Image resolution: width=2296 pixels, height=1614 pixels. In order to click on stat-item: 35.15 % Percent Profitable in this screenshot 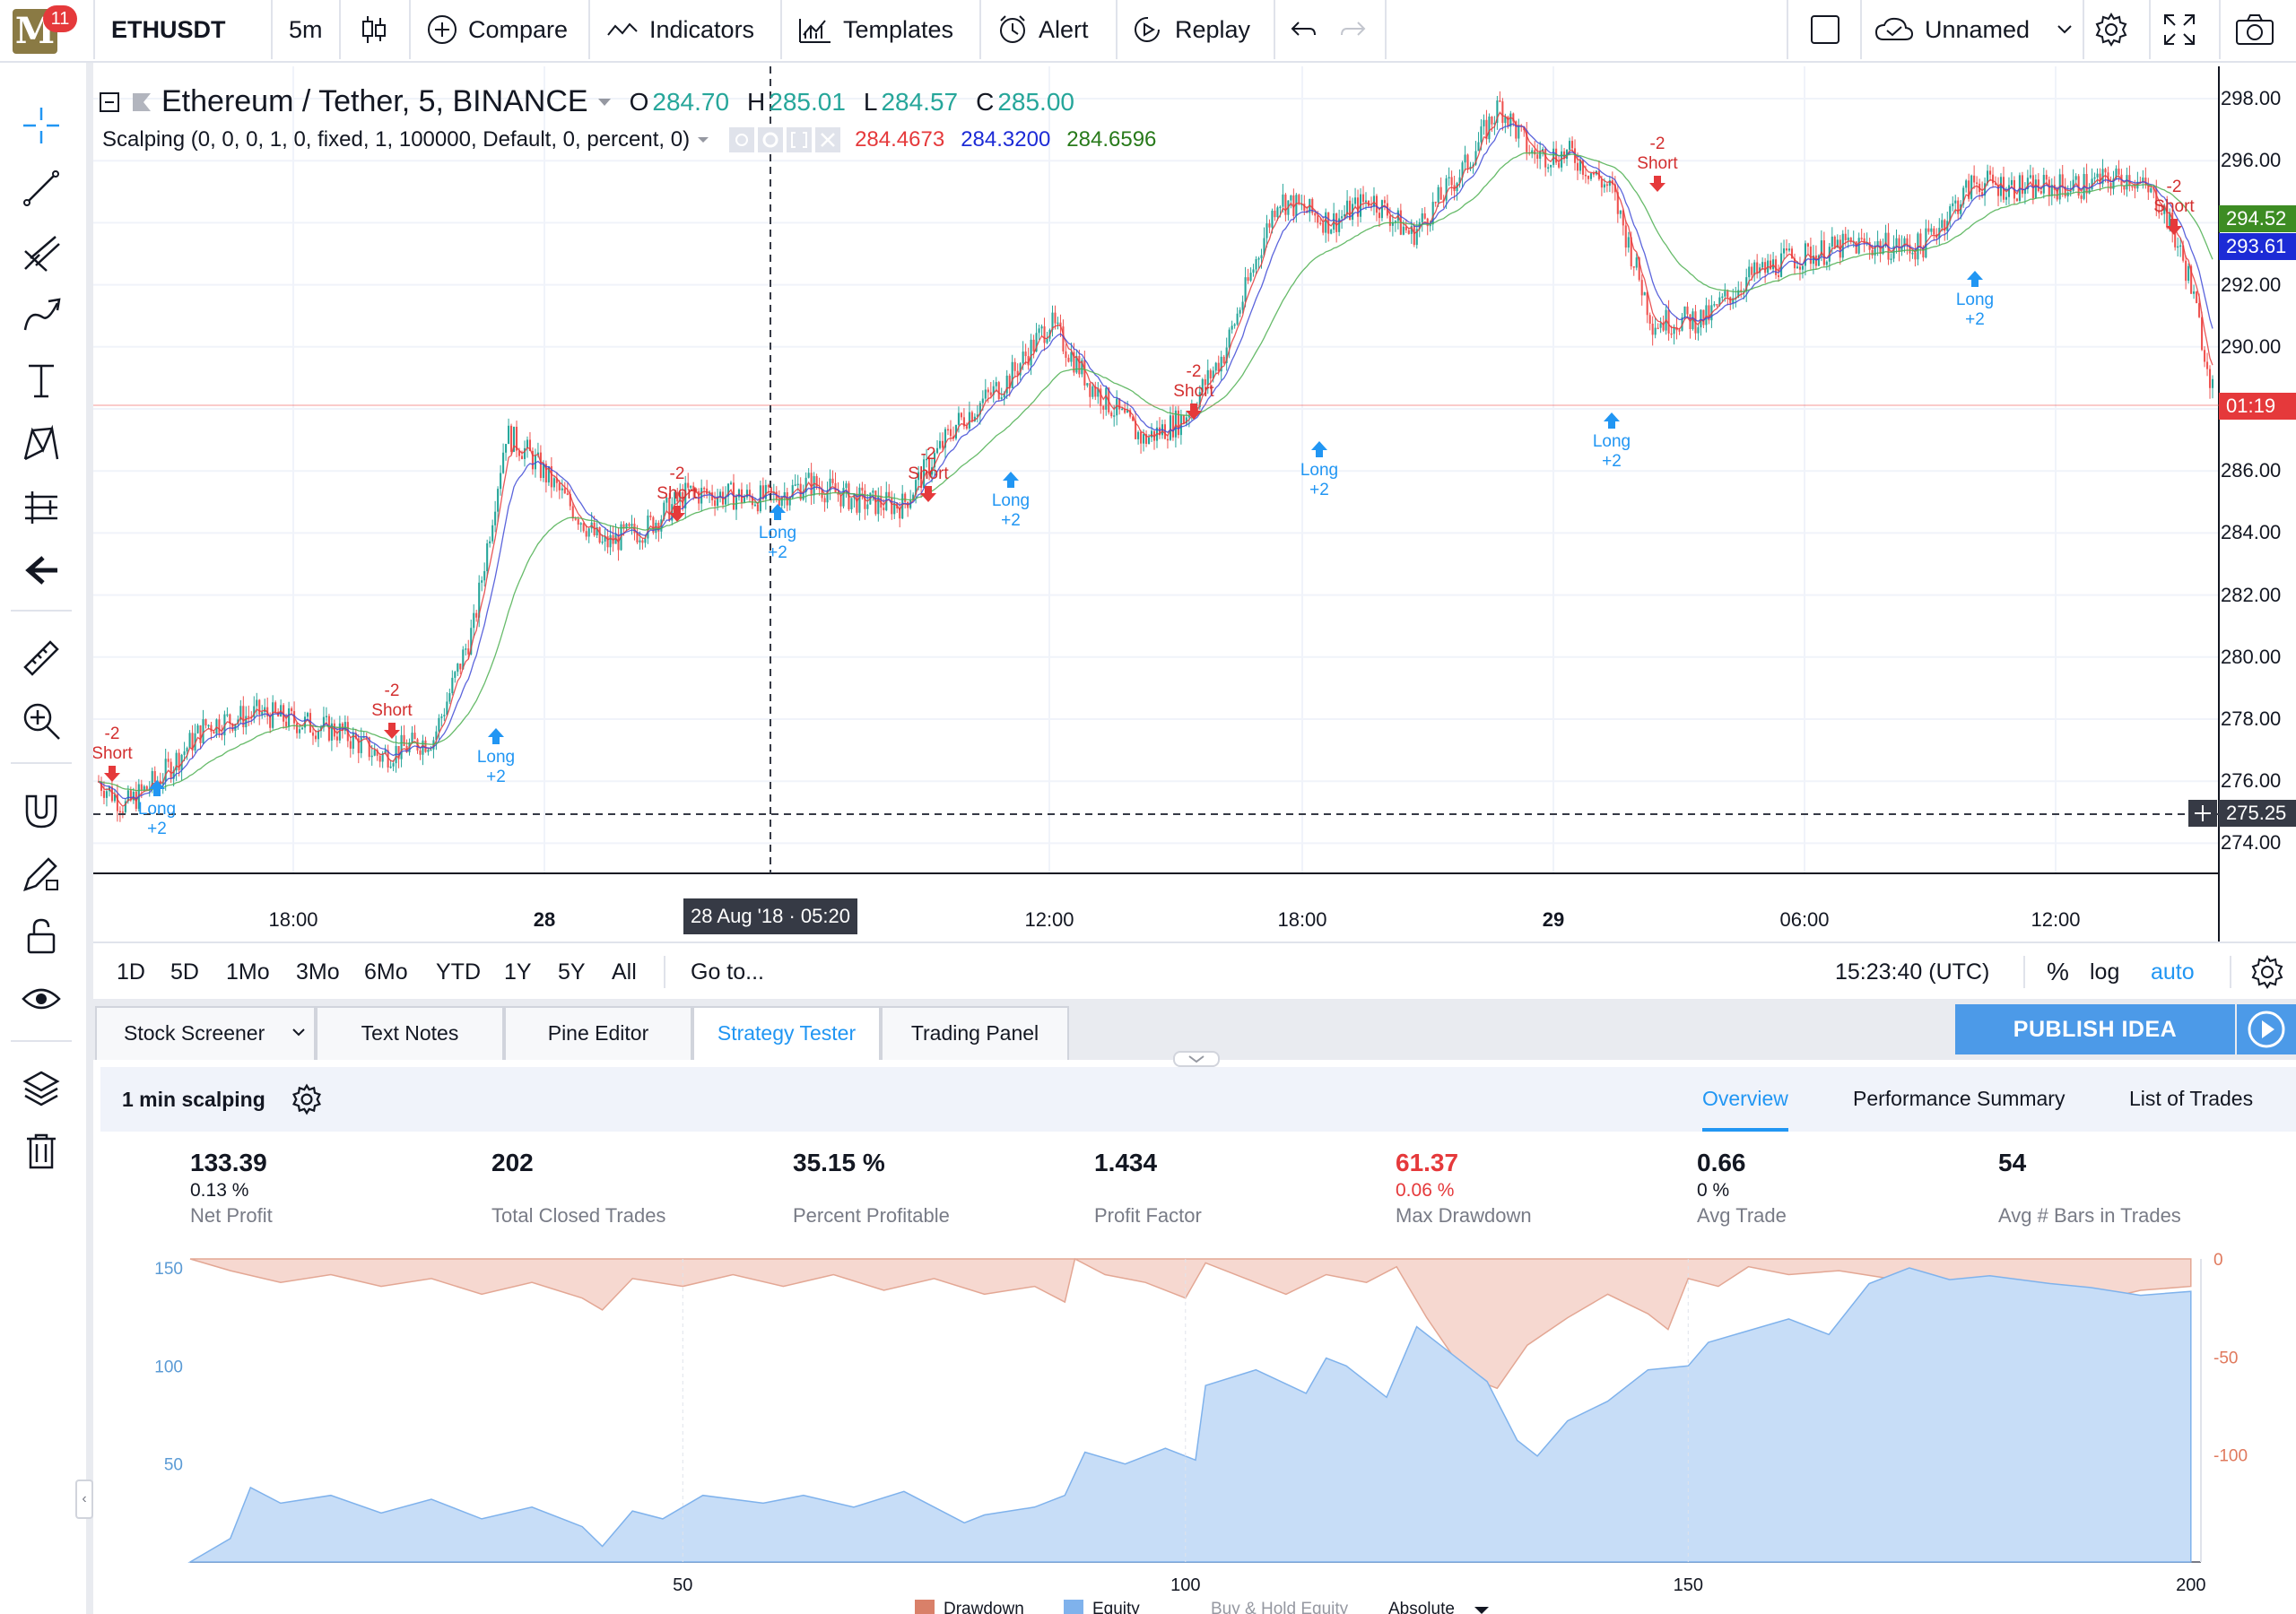, I will do `click(871, 1188)`.